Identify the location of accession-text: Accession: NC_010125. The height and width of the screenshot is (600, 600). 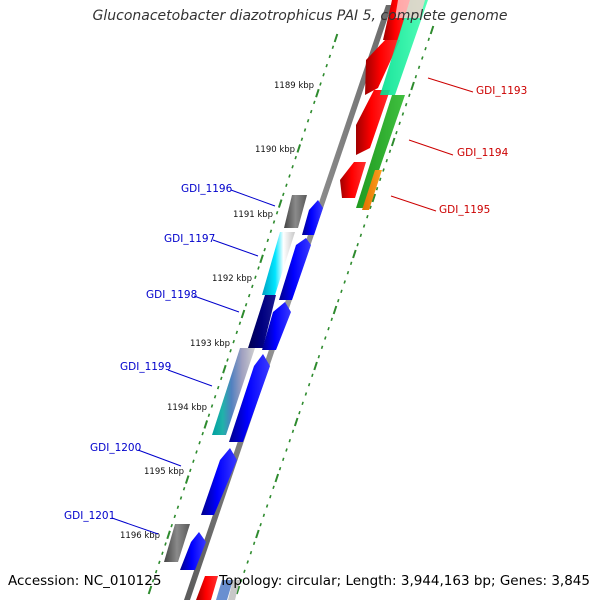
(85, 581).